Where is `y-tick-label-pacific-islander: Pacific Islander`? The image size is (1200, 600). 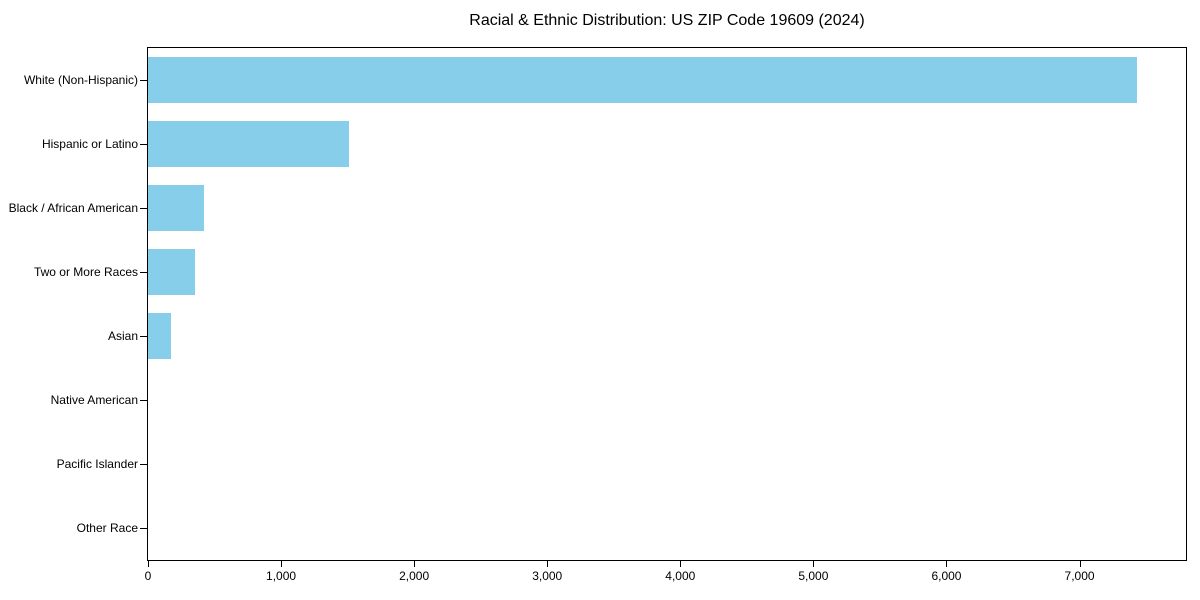 y-tick-label-pacific-islander: Pacific Islander is located at coordinates (97, 464).